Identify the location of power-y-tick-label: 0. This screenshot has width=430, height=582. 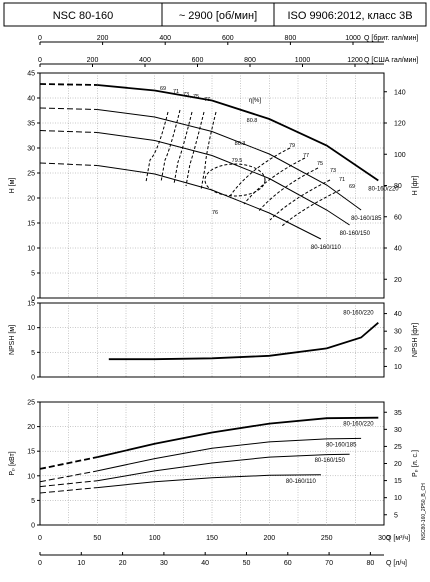
(33, 526).